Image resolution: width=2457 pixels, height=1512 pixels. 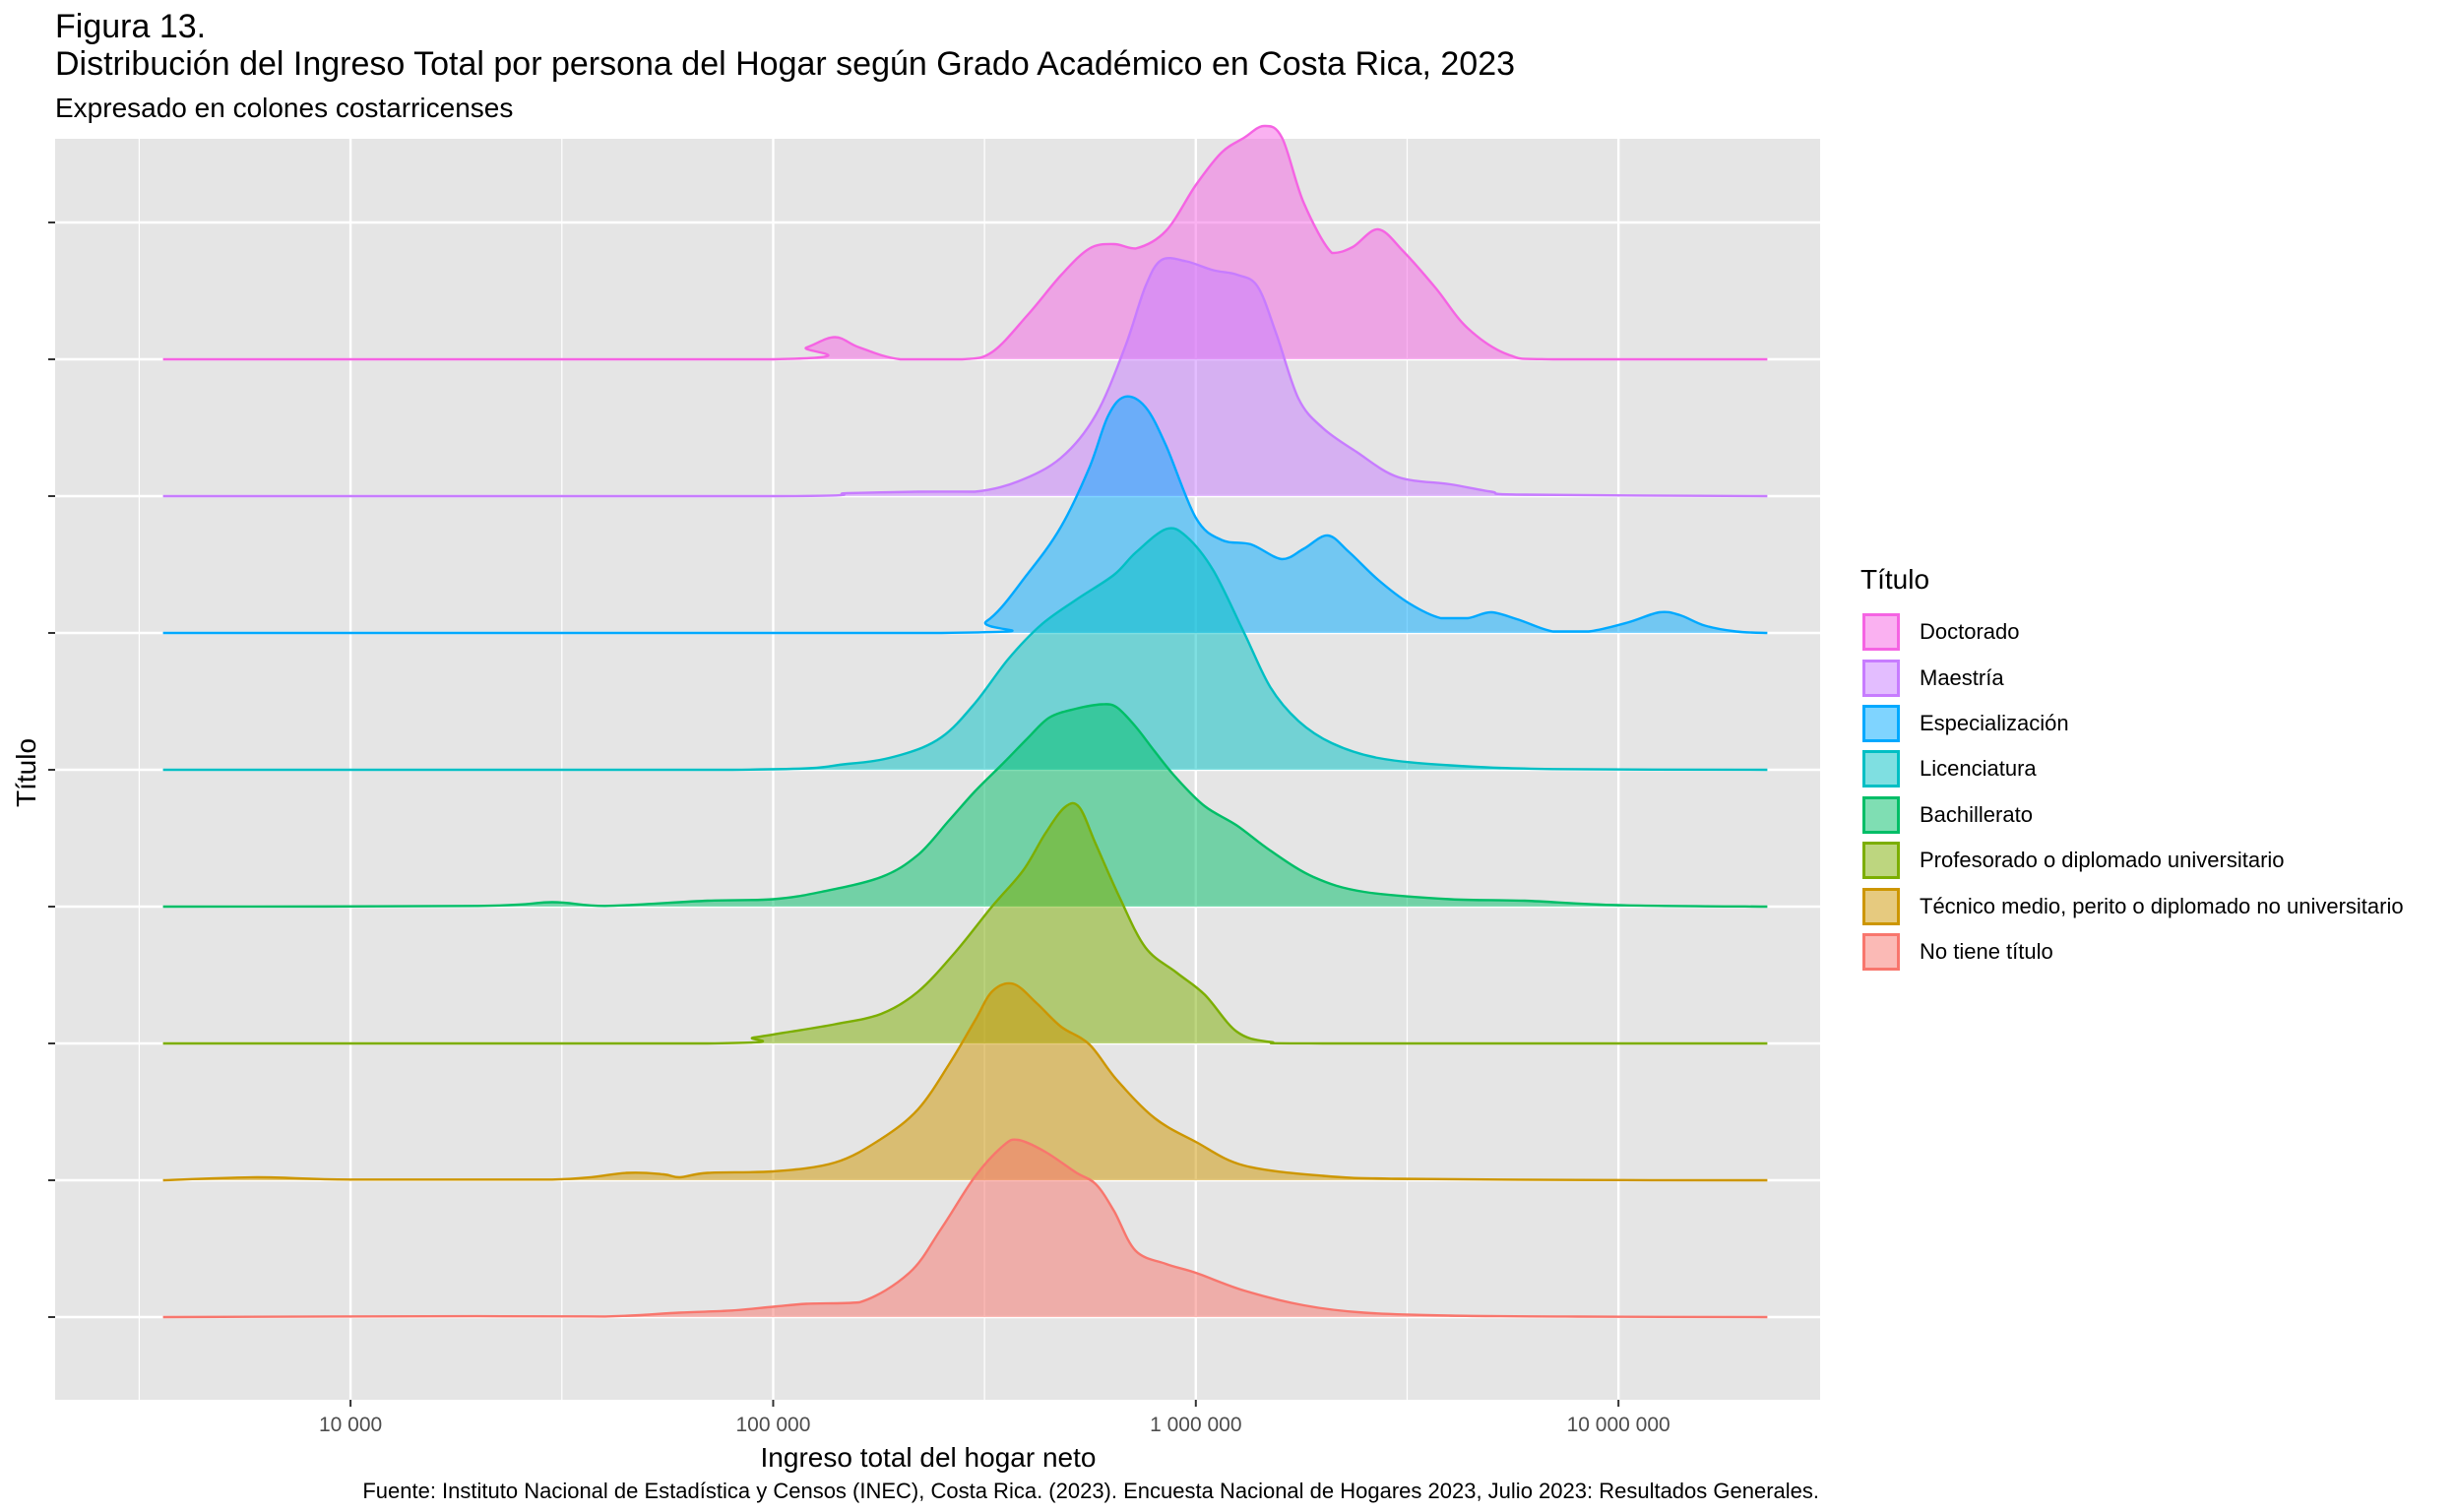 I want to click on x-tick-label: 1 000 000, so click(x=1195, y=1425).